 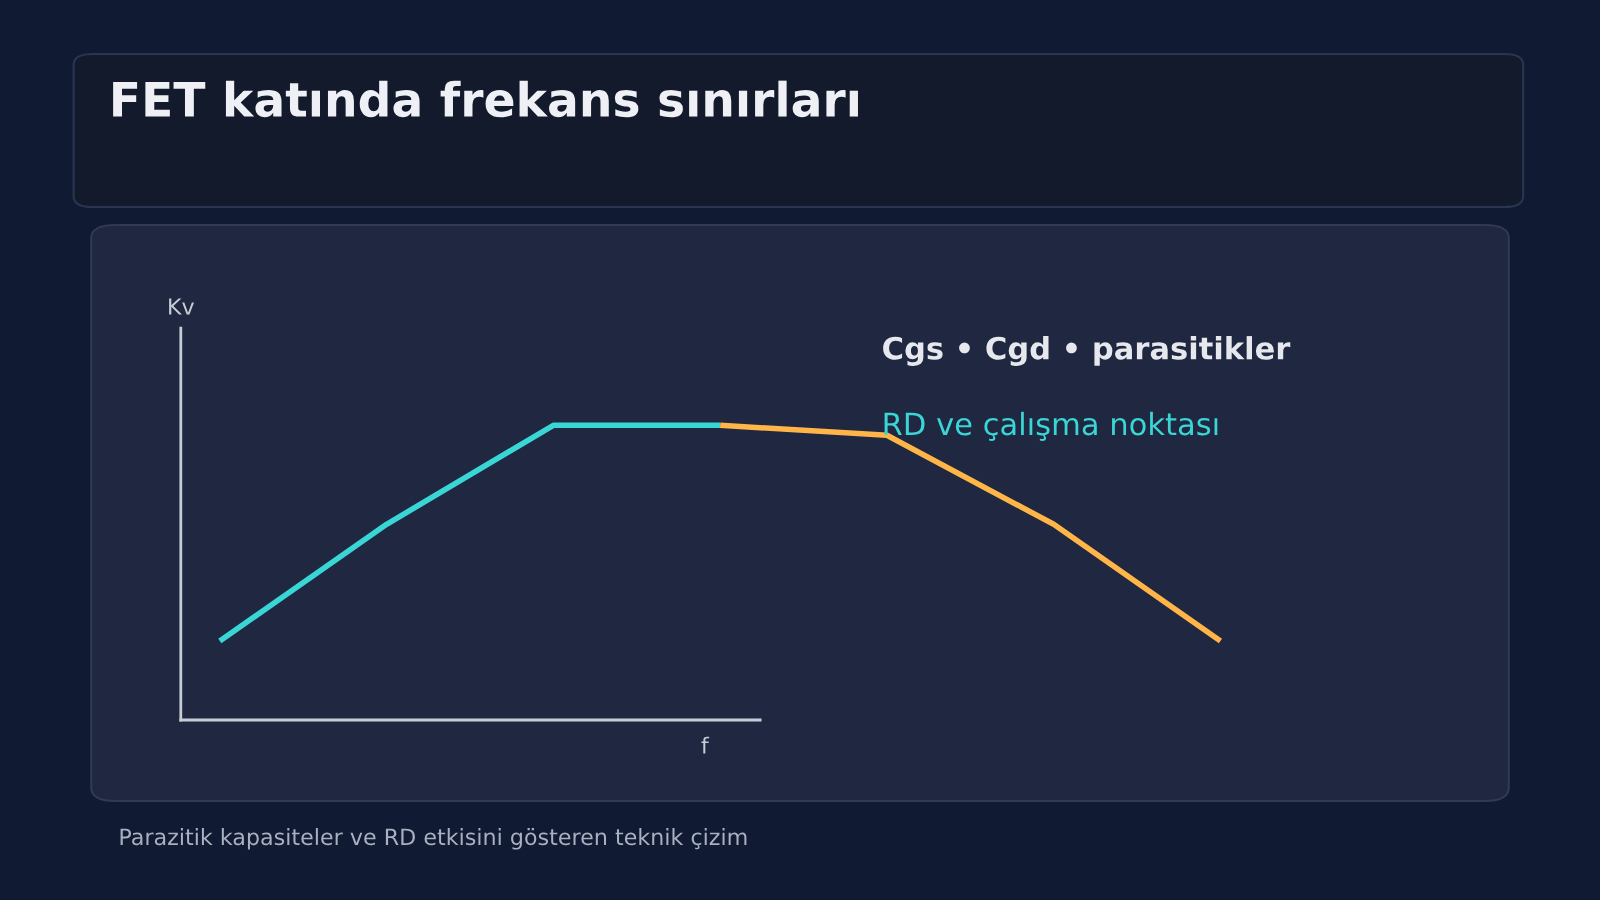 I want to click on chart-title: FET katında frekans sınırları, so click(x=485, y=99).